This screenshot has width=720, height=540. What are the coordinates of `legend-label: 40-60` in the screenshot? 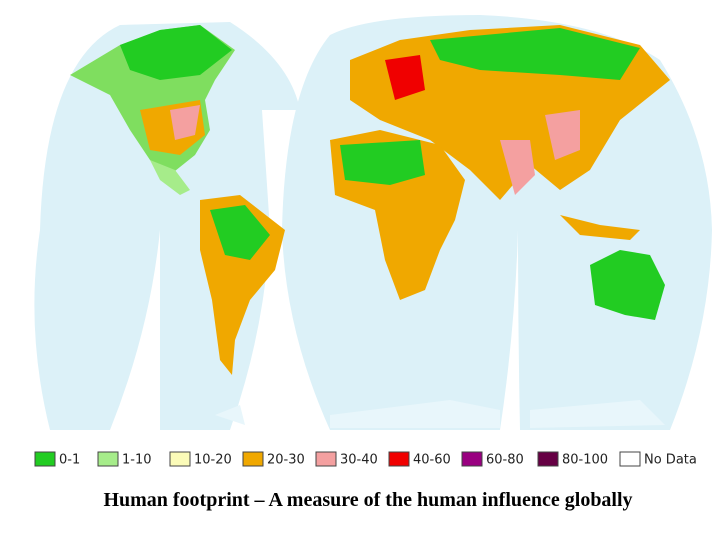 It's located at (432, 460).